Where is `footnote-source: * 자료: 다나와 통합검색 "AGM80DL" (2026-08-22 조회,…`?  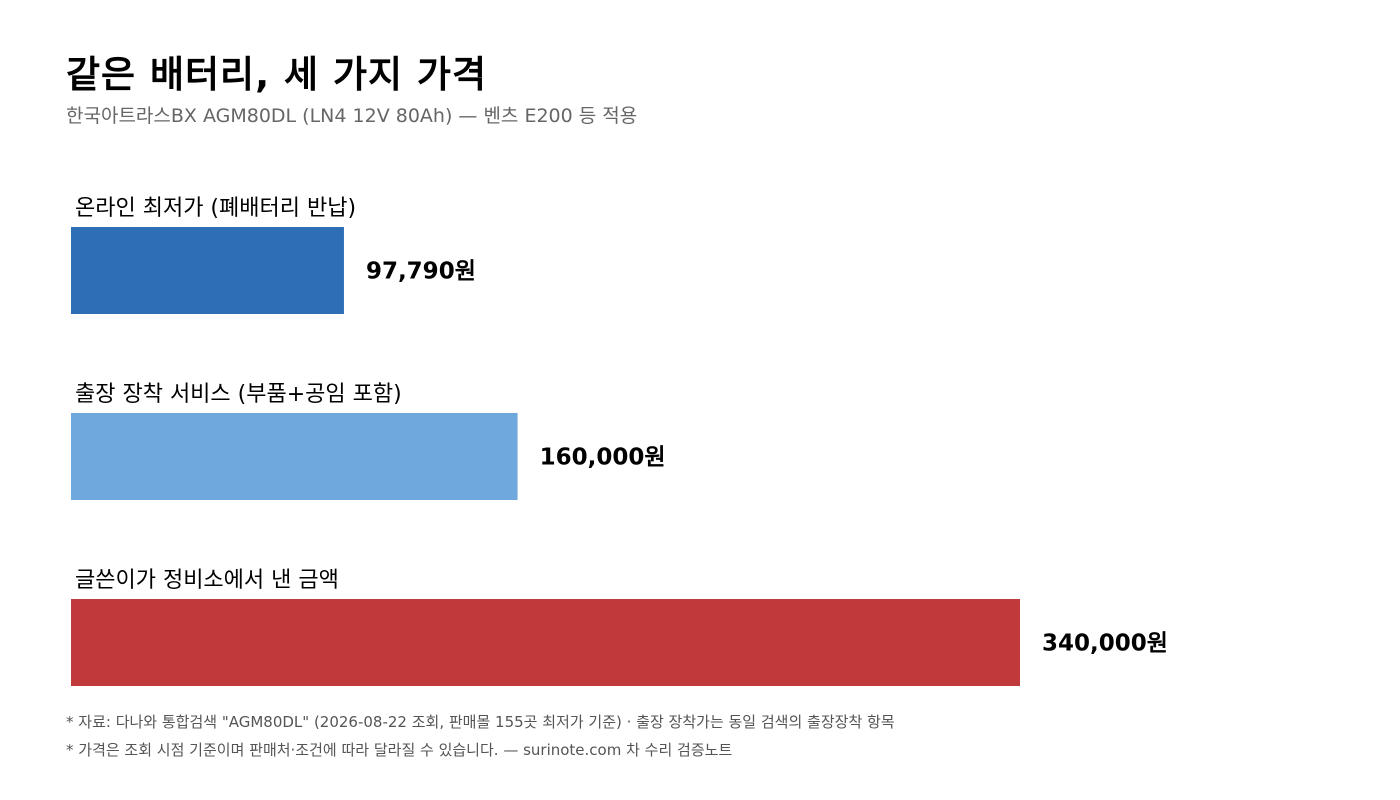 footnote-source: * 자료: 다나와 통합검색 "AGM80DL" (2026-08-22 조회,… is located at coordinates (480, 722).